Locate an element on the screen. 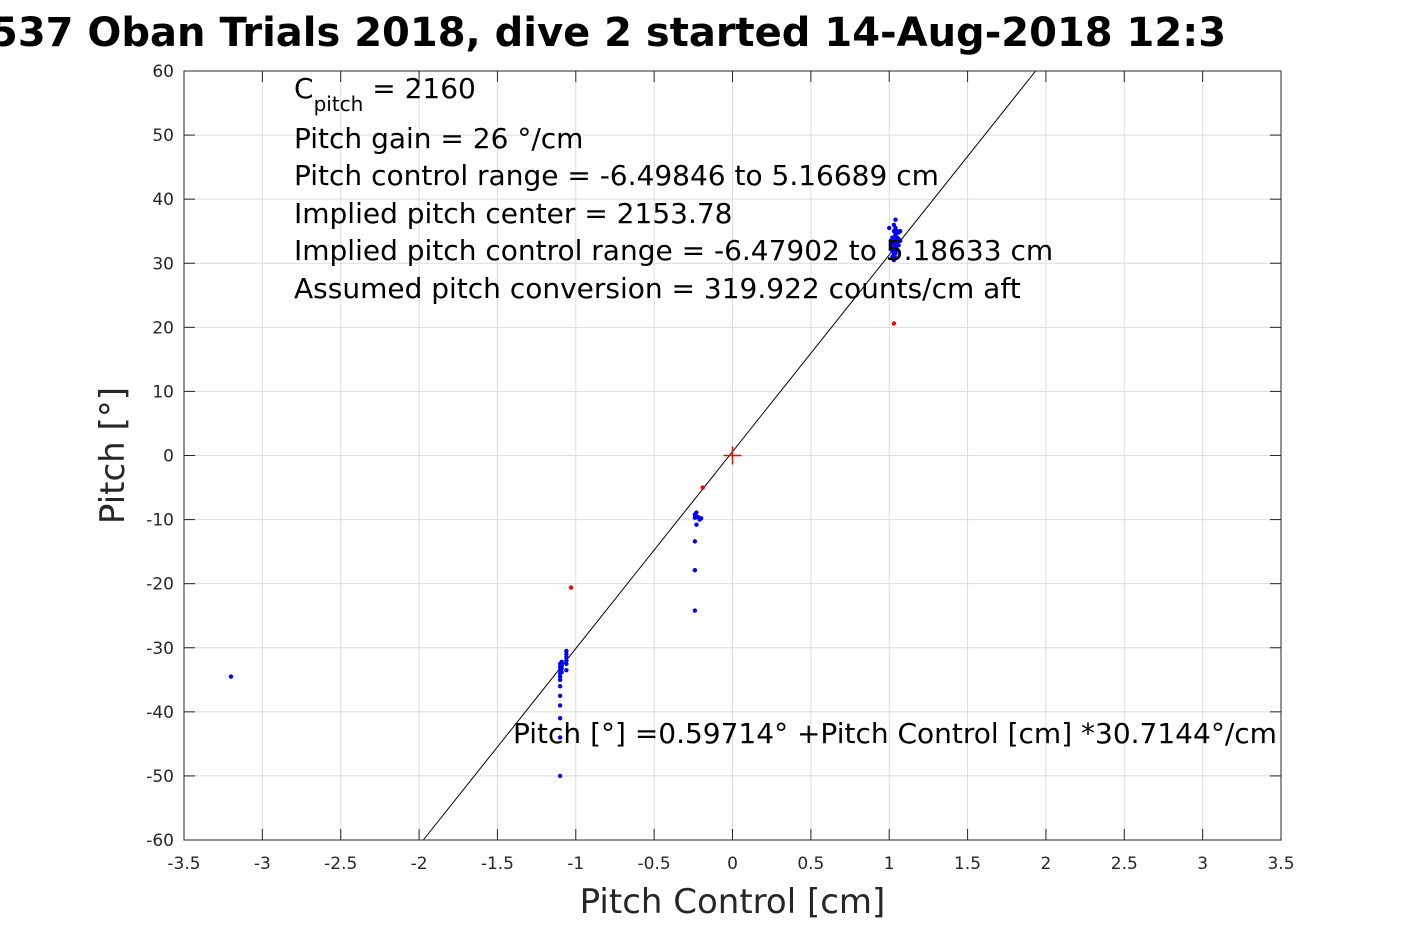 The height and width of the screenshot is (945, 1417). y-tick-label: 10 is located at coordinates (163, 392).